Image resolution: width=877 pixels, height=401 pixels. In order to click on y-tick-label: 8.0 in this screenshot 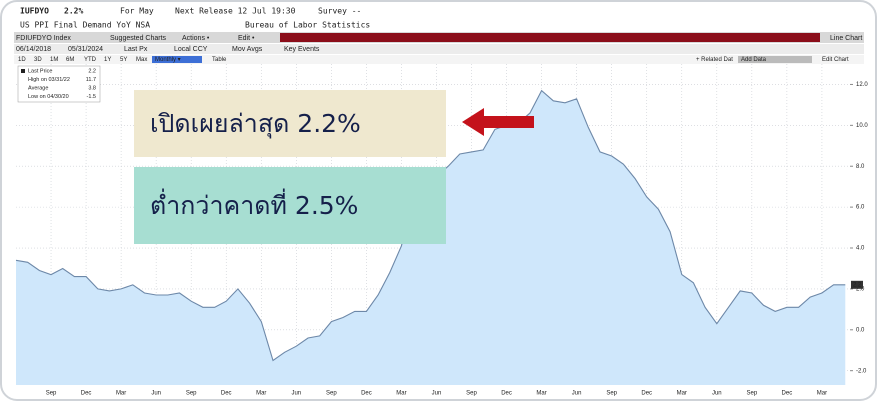, I will do `click(860, 167)`.